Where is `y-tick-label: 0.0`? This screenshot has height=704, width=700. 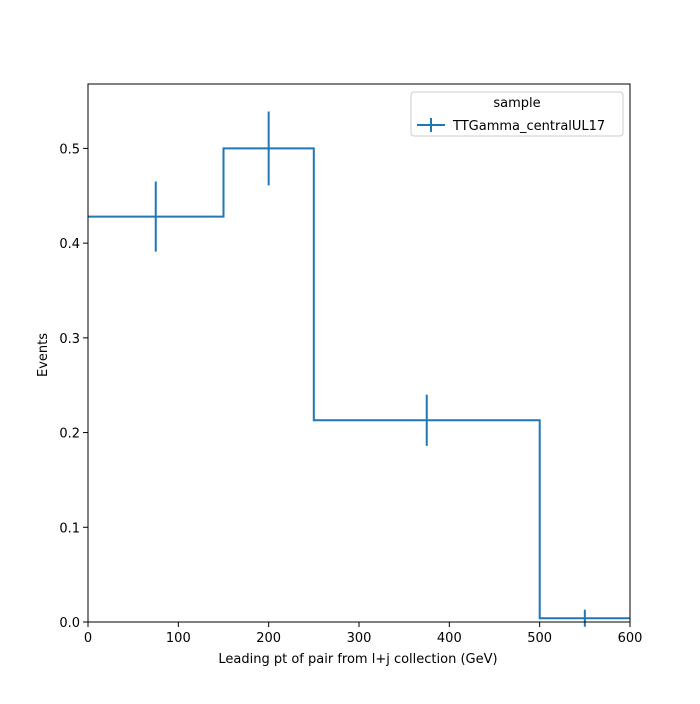 y-tick-label: 0.0 is located at coordinates (69, 623).